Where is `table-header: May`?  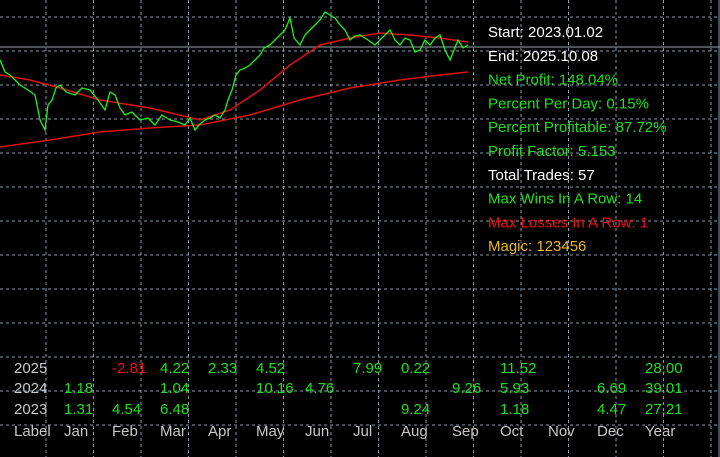 table-header: May is located at coordinates (270, 431).